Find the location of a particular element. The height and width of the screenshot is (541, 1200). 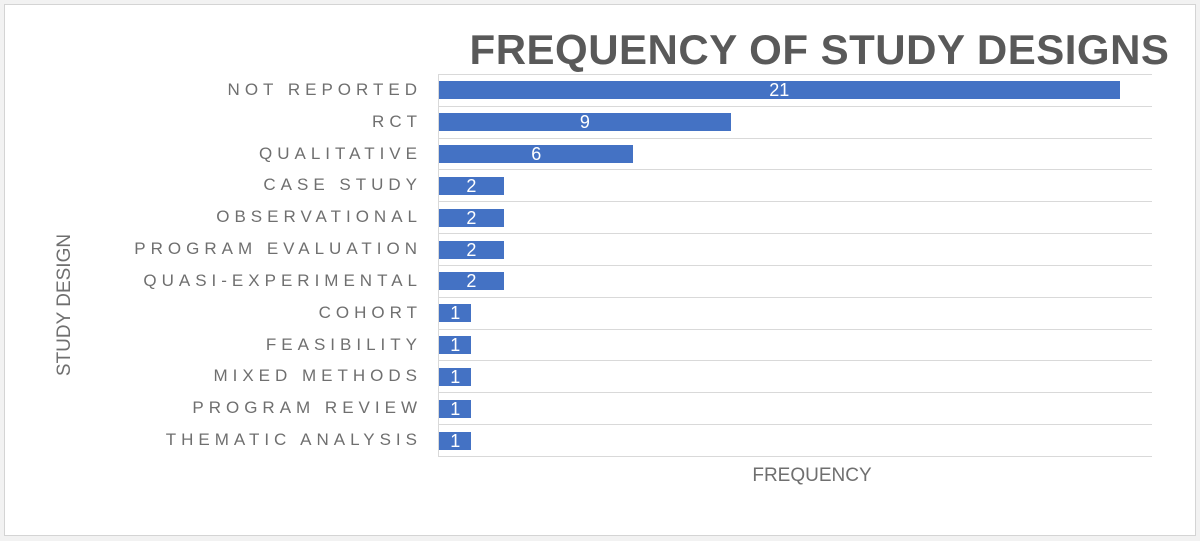

bar-value-label: 9 is located at coordinates (584, 122).